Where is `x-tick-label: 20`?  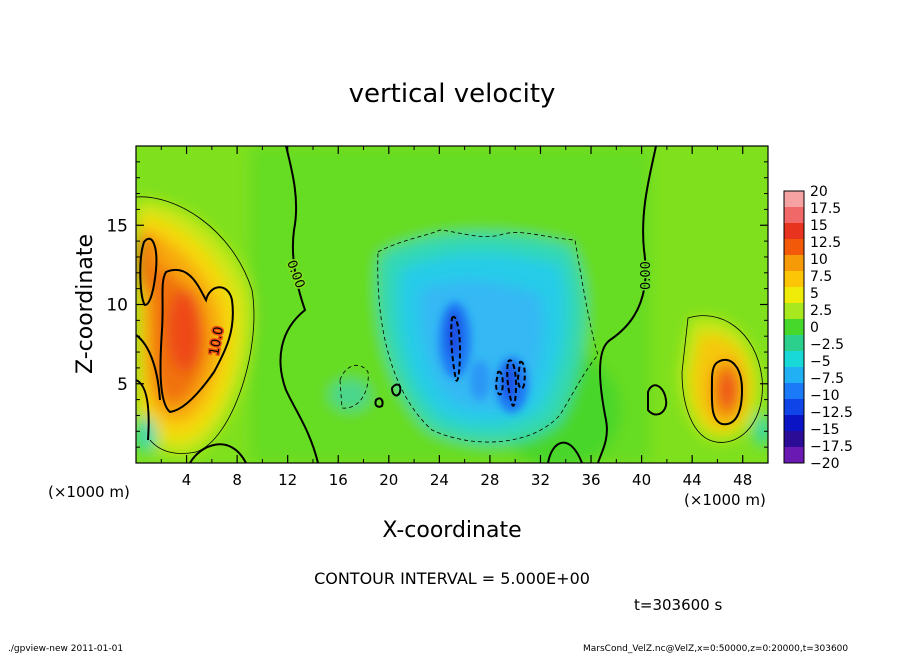 x-tick-label: 20 is located at coordinates (388, 480).